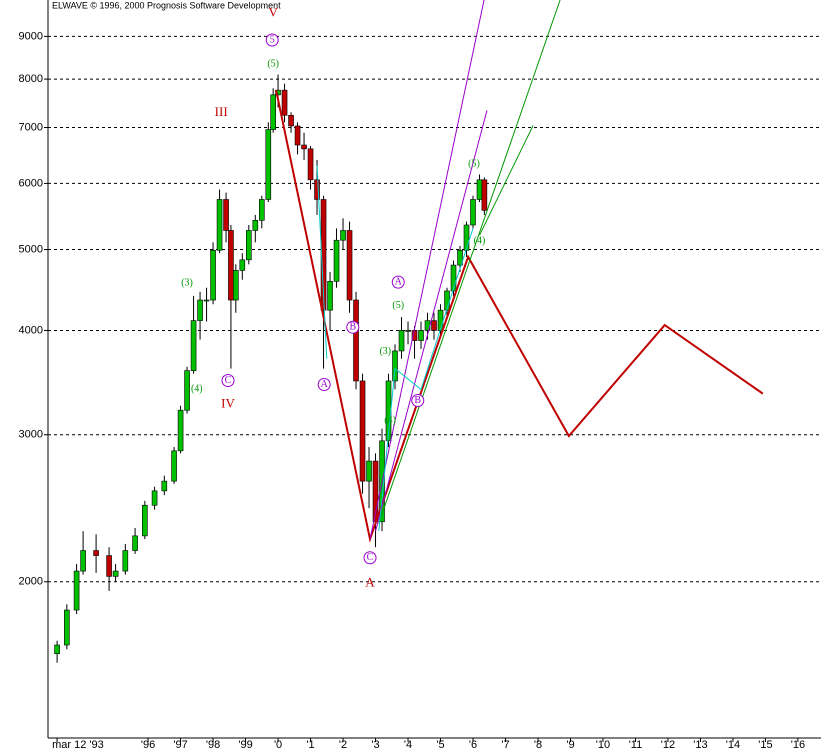 This screenshot has height=752, width=821. What do you see at coordinates (31, 79) in the screenshot?
I see `y-tick-label: 8000` at bounding box center [31, 79].